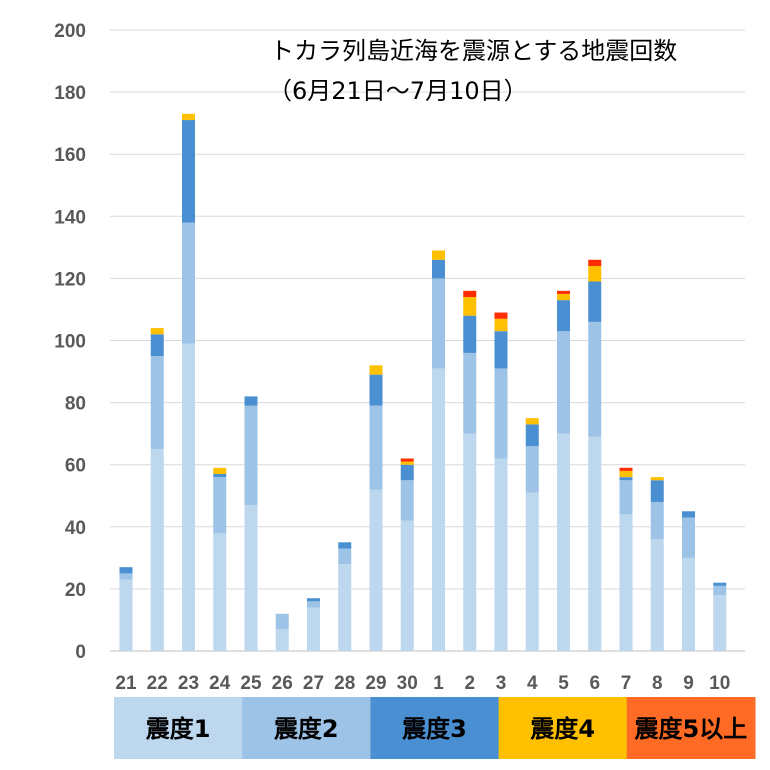 The height and width of the screenshot is (770, 770). I want to click on y-tick-label: 20, so click(75, 590).